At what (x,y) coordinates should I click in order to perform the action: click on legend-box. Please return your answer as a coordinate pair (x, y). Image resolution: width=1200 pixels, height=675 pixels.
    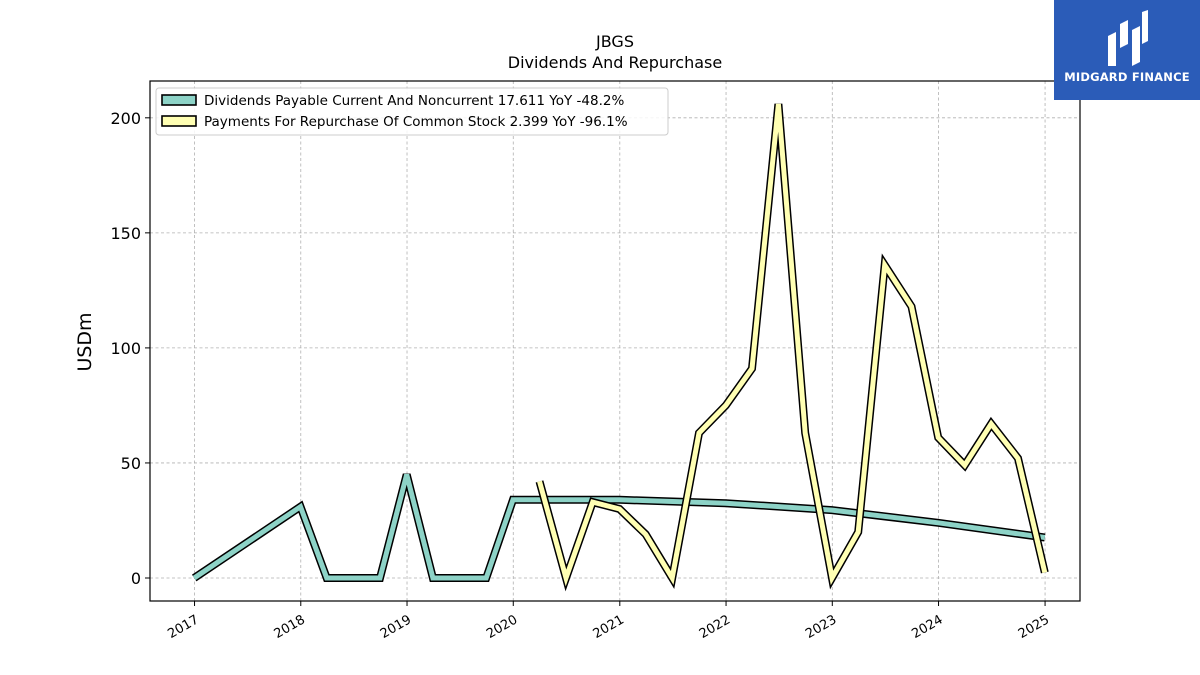
    Looking at the image, I should click on (412, 111).